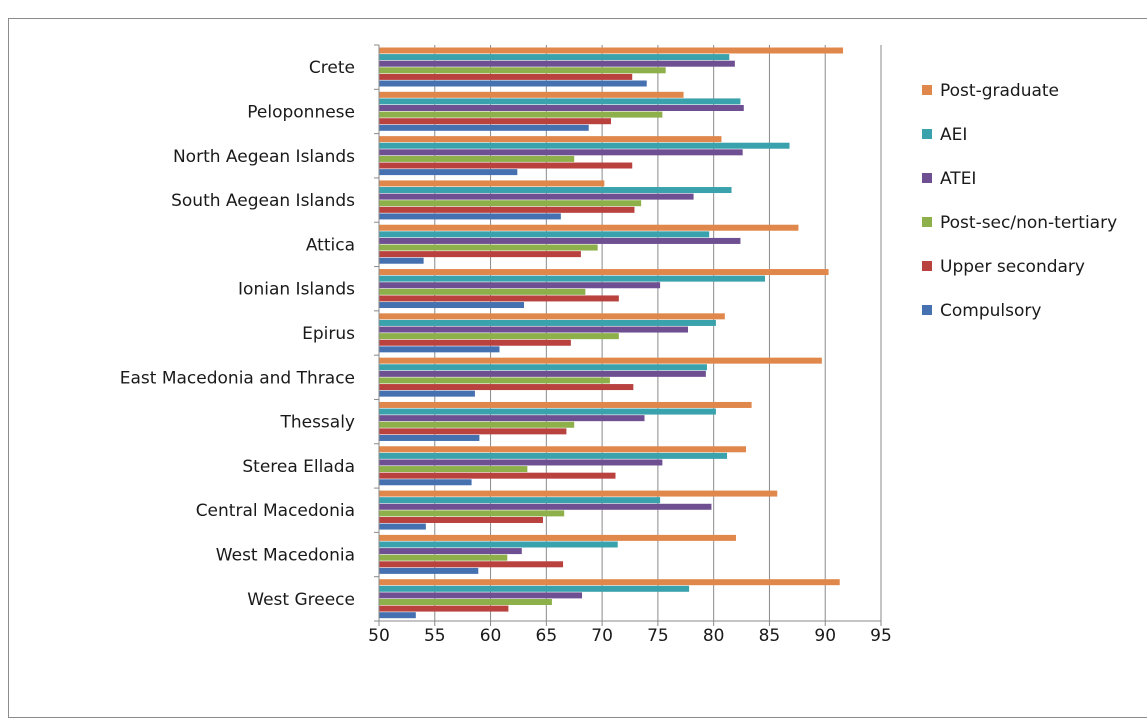  What do you see at coordinates (547, 411) in the screenshot?
I see `bar-thessaly-aei` at bounding box center [547, 411].